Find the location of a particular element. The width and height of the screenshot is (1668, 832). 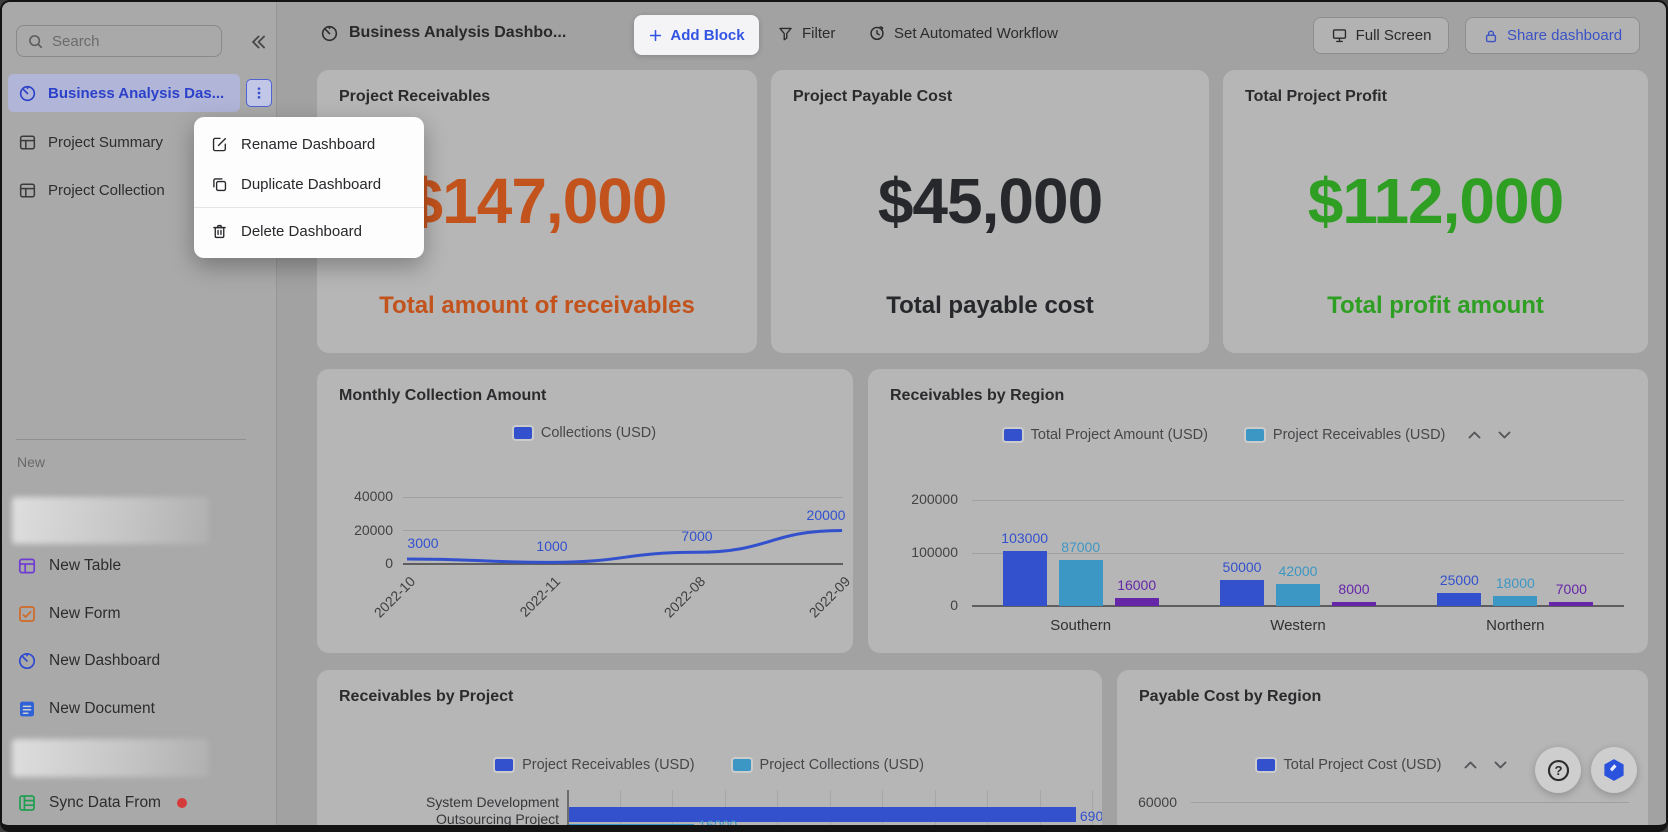

search-input: Search is located at coordinates (119, 41).